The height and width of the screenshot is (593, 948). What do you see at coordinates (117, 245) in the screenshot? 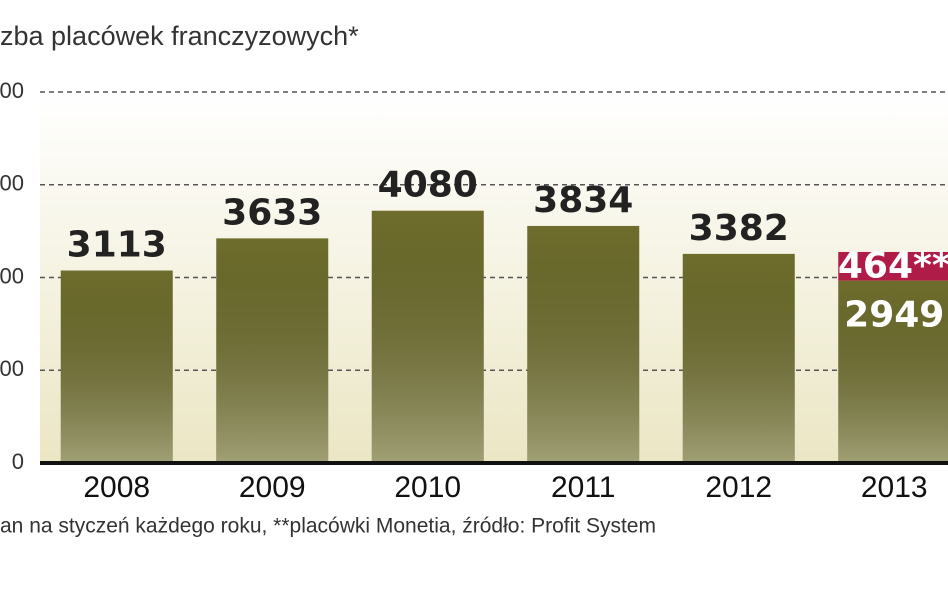
I see `value-label: 3113` at bounding box center [117, 245].